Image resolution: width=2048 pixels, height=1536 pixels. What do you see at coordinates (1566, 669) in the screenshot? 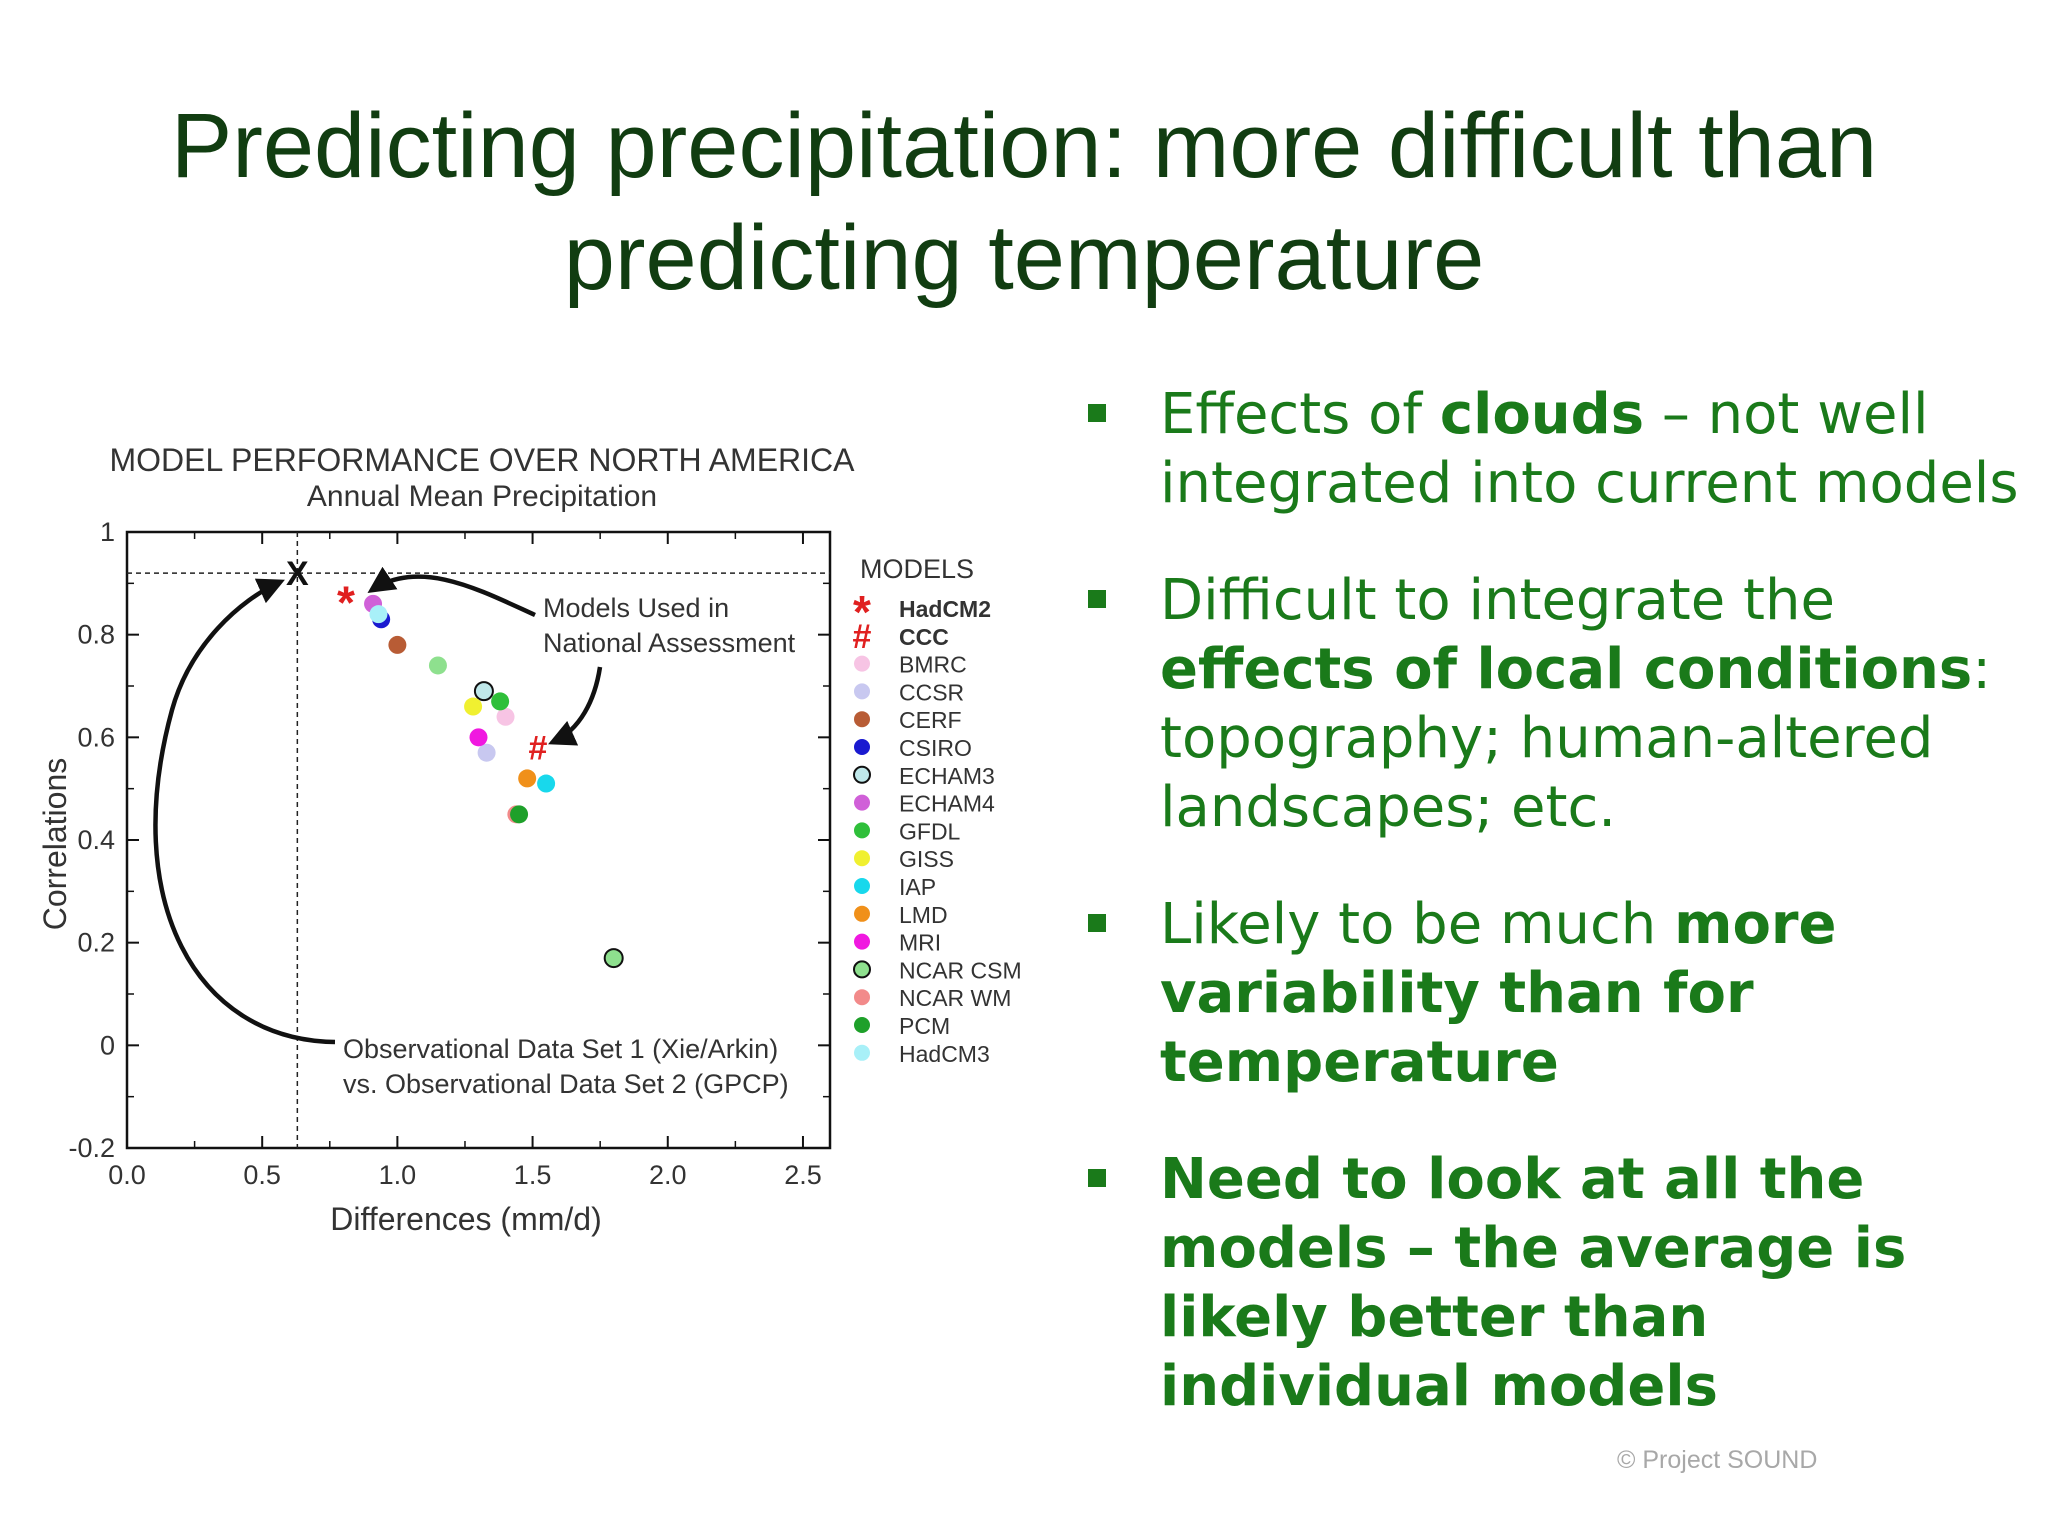
I see `bullet-text: effects of local conditions` at bounding box center [1566, 669].